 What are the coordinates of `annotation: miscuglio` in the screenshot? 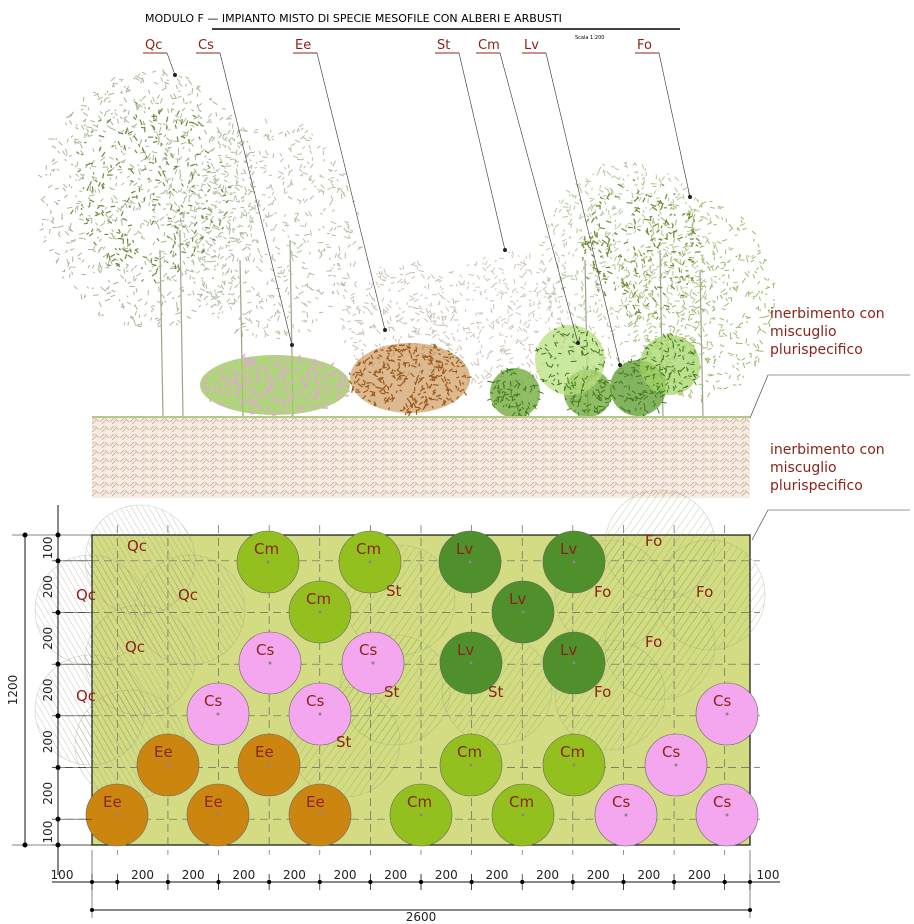 It's located at (803, 468).